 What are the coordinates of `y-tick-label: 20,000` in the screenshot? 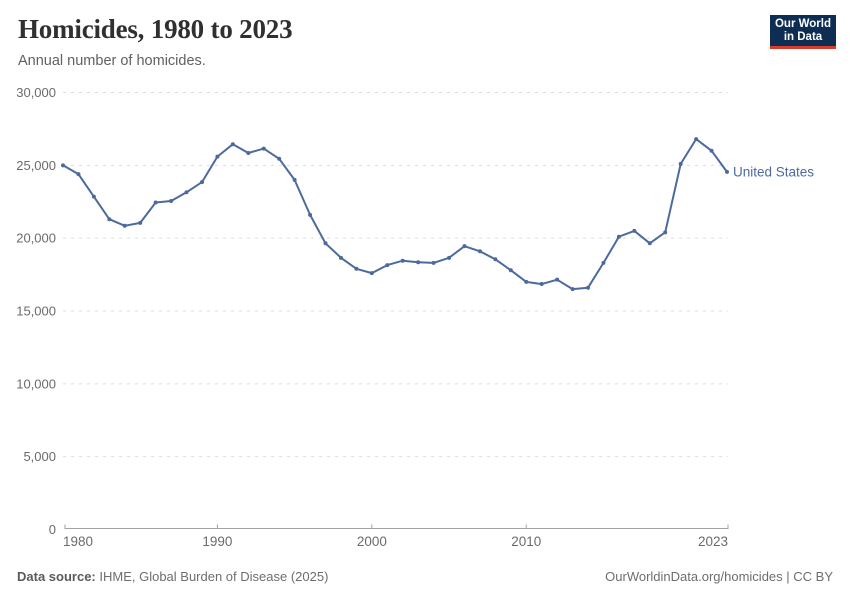 It's located at (36, 238).